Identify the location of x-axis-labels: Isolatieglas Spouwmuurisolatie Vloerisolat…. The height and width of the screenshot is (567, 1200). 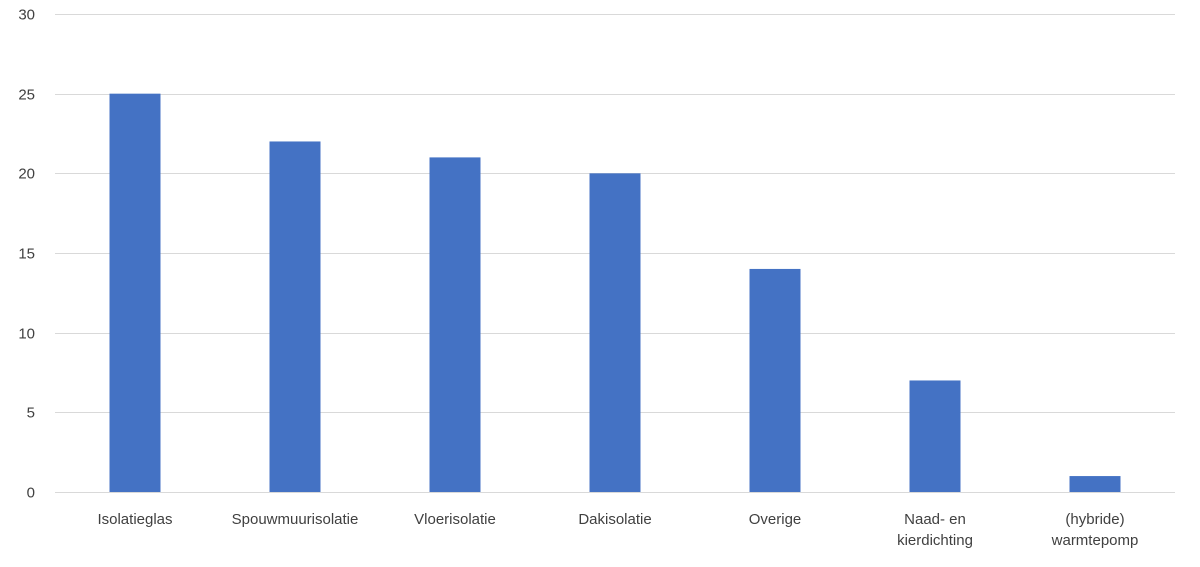
(617, 530).